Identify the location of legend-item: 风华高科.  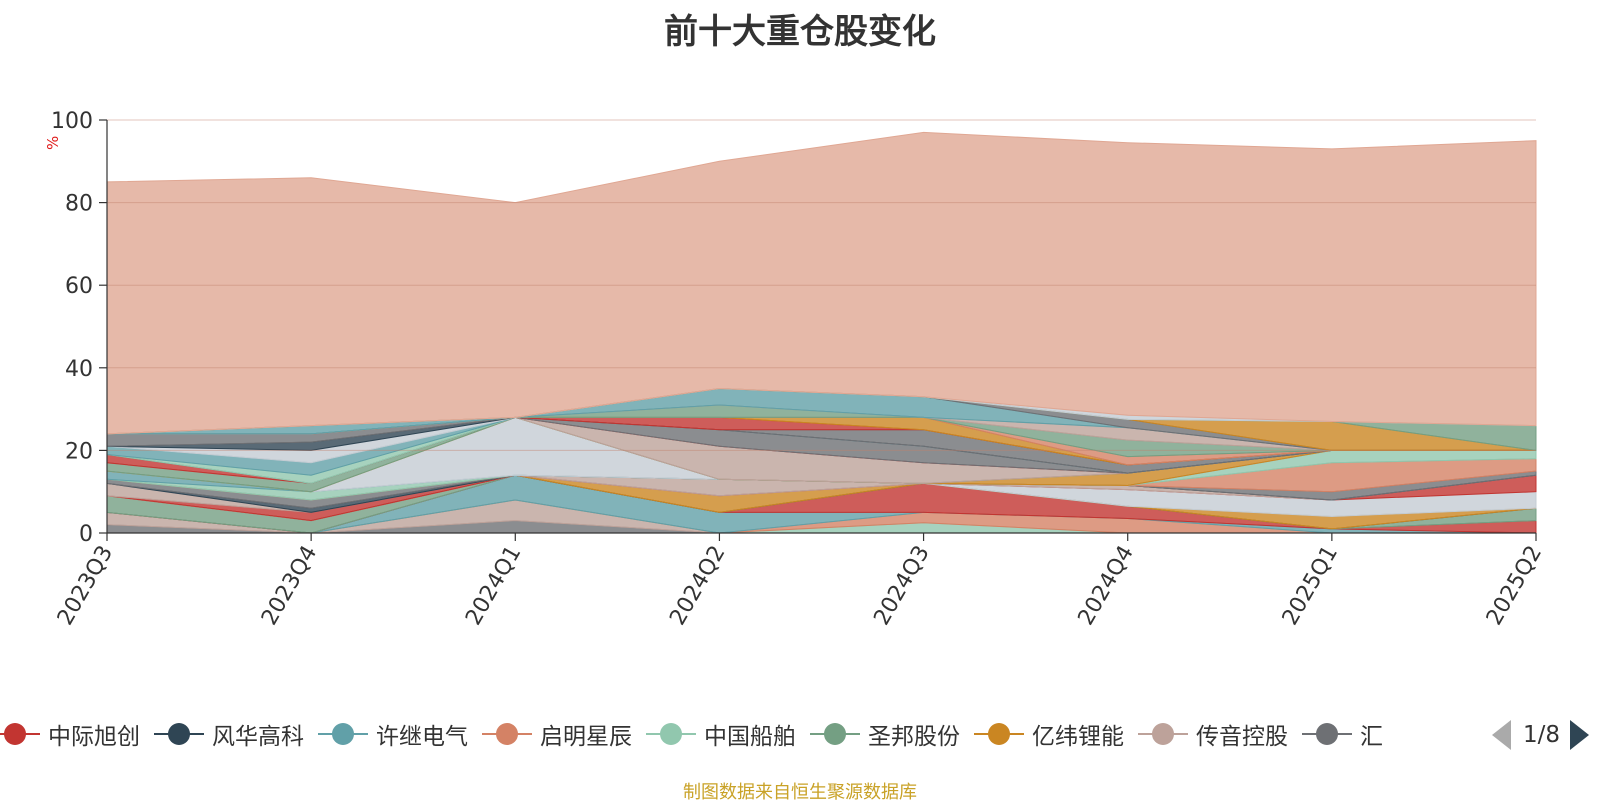
(229, 734).